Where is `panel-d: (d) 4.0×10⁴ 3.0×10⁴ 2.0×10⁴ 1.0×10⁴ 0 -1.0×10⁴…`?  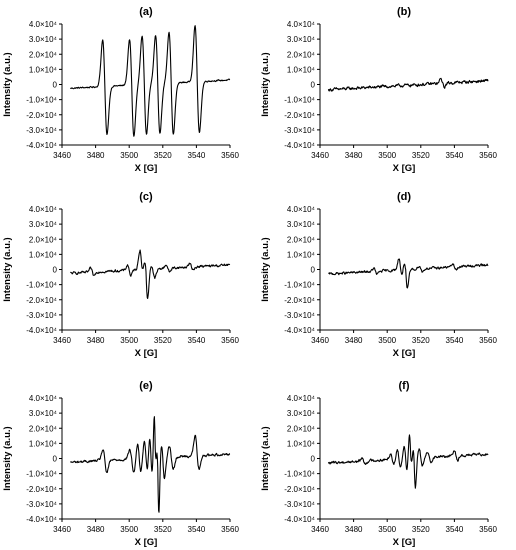 panel-d: (d) 4.0×10⁴ 3.0×10⁴ 2.0×10⁴ 1.0×10⁴ 0 -1.0×10⁴… is located at coordinates (378, 275).